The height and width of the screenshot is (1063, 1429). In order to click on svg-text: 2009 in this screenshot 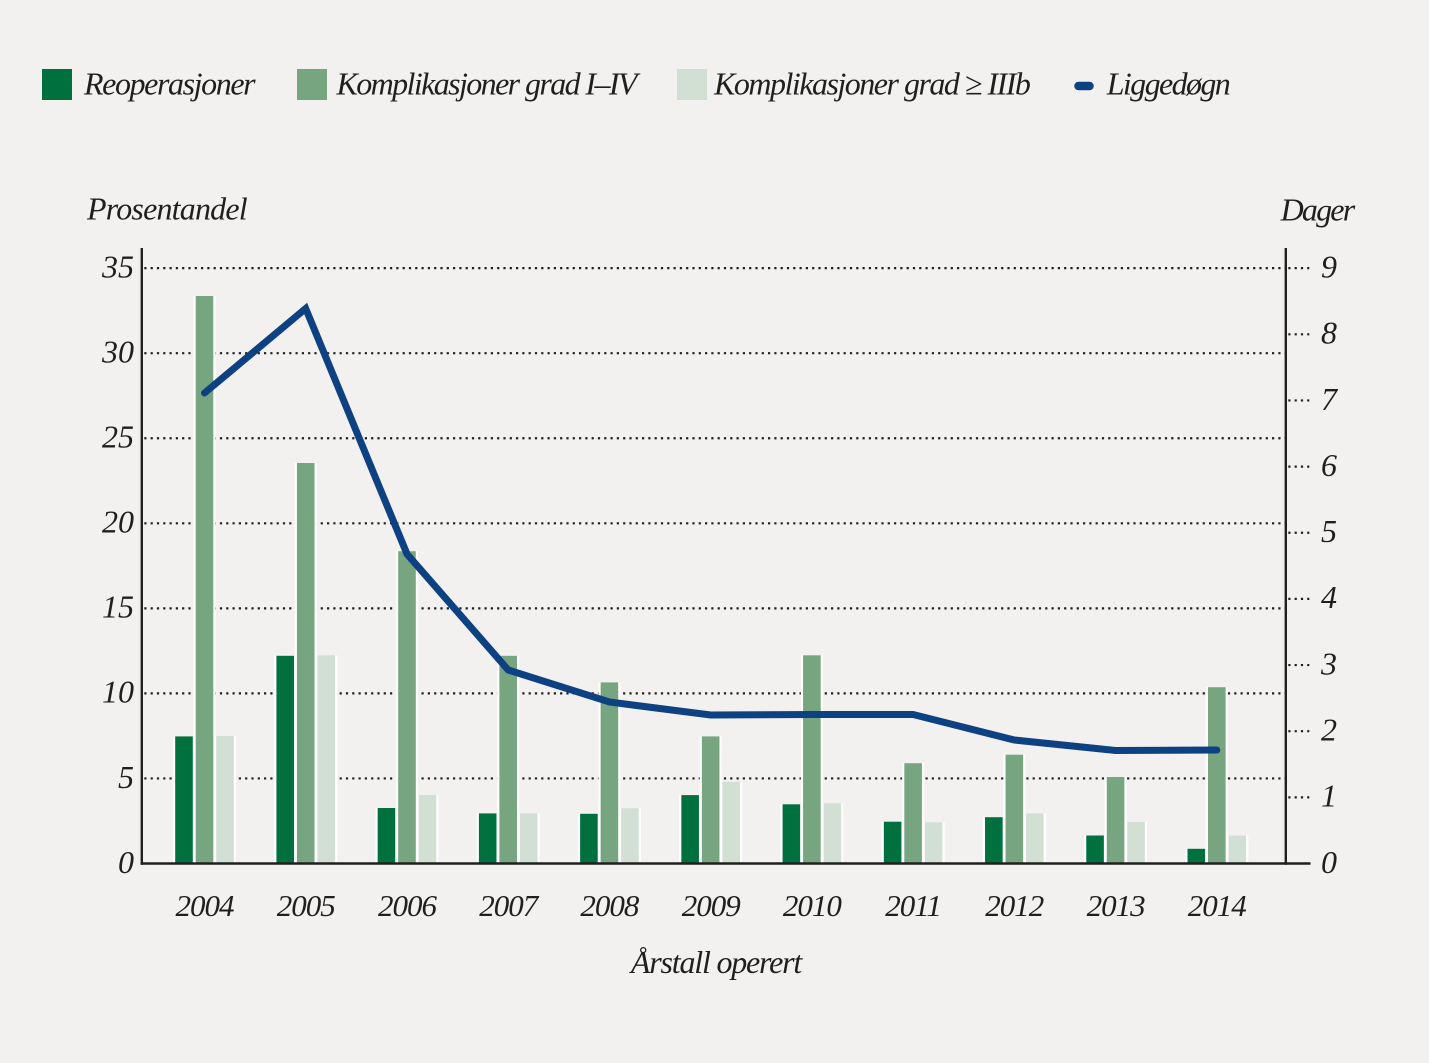, I will do `click(711, 905)`.